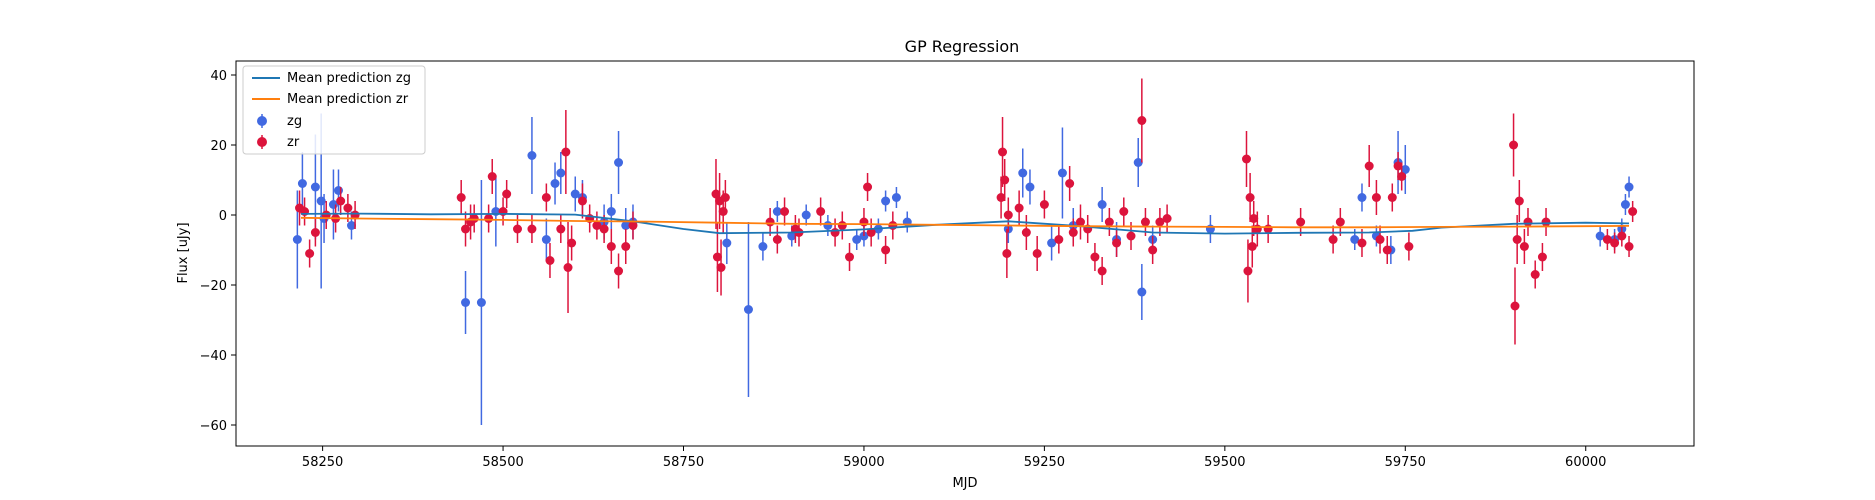  I want to click on x-tick-label: 58750, so click(683, 462).